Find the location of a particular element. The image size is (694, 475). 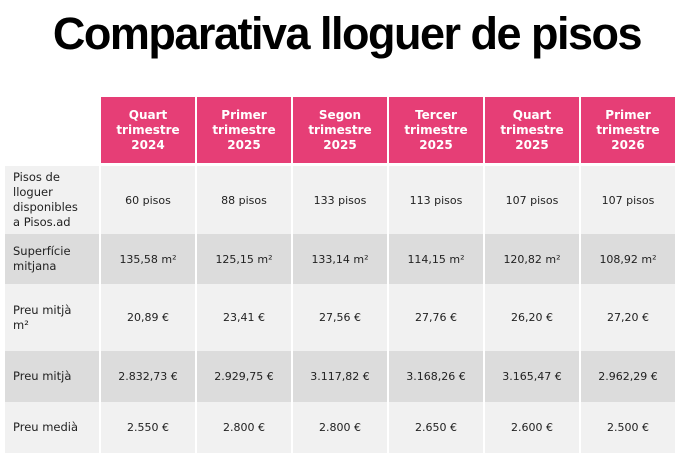

table-cell: 133,14 m² is located at coordinates (340, 259).